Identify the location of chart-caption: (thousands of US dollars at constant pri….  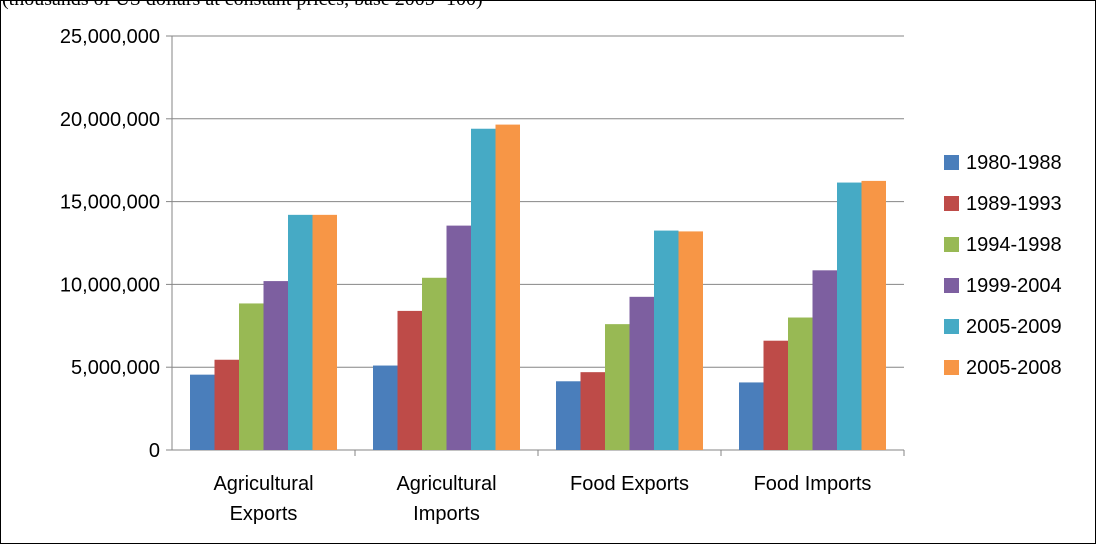
(242, 5).